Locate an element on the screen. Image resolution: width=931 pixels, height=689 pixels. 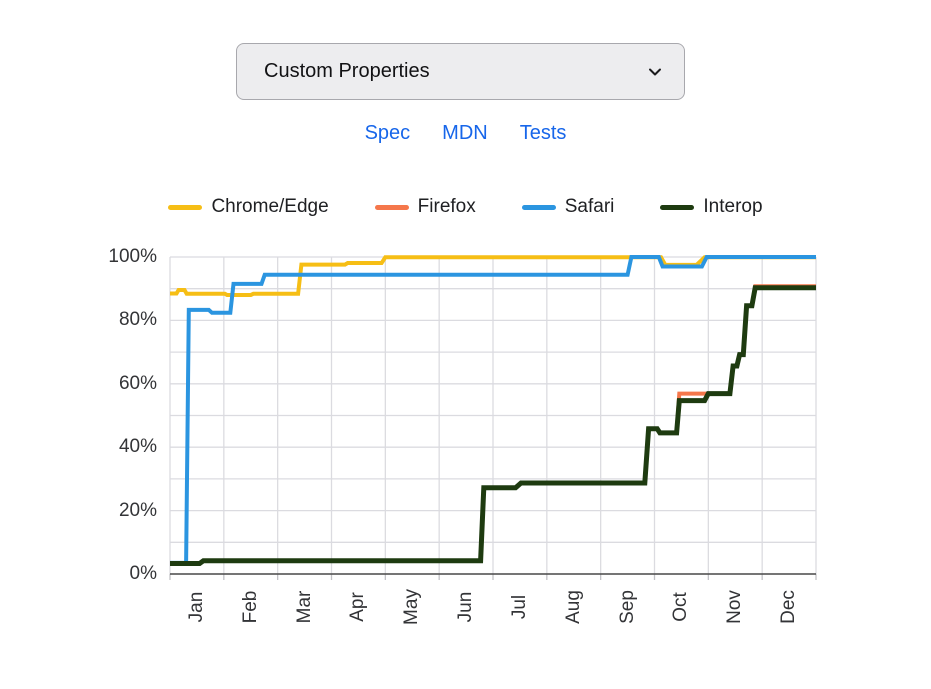
mdn-link: MDN is located at coordinates (465, 133).